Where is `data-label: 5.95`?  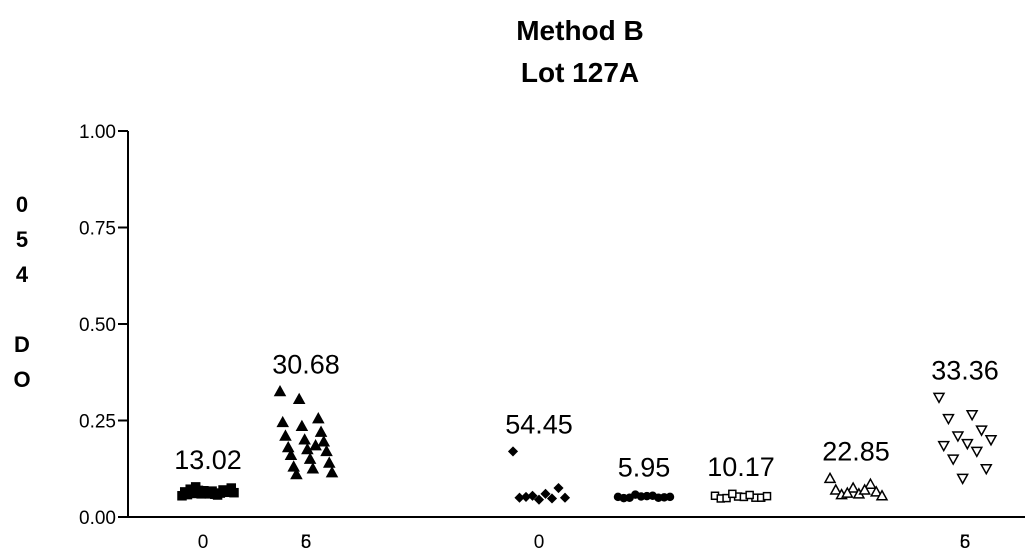
data-label: 5.95 is located at coordinates (644, 468).